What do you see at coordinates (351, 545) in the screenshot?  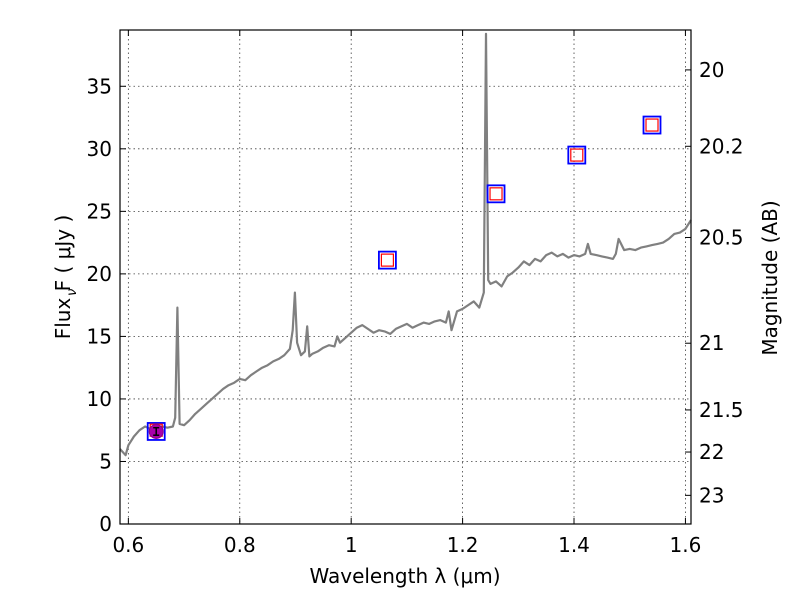 I see `x-tick-label: 1` at bounding box center [351, 545].